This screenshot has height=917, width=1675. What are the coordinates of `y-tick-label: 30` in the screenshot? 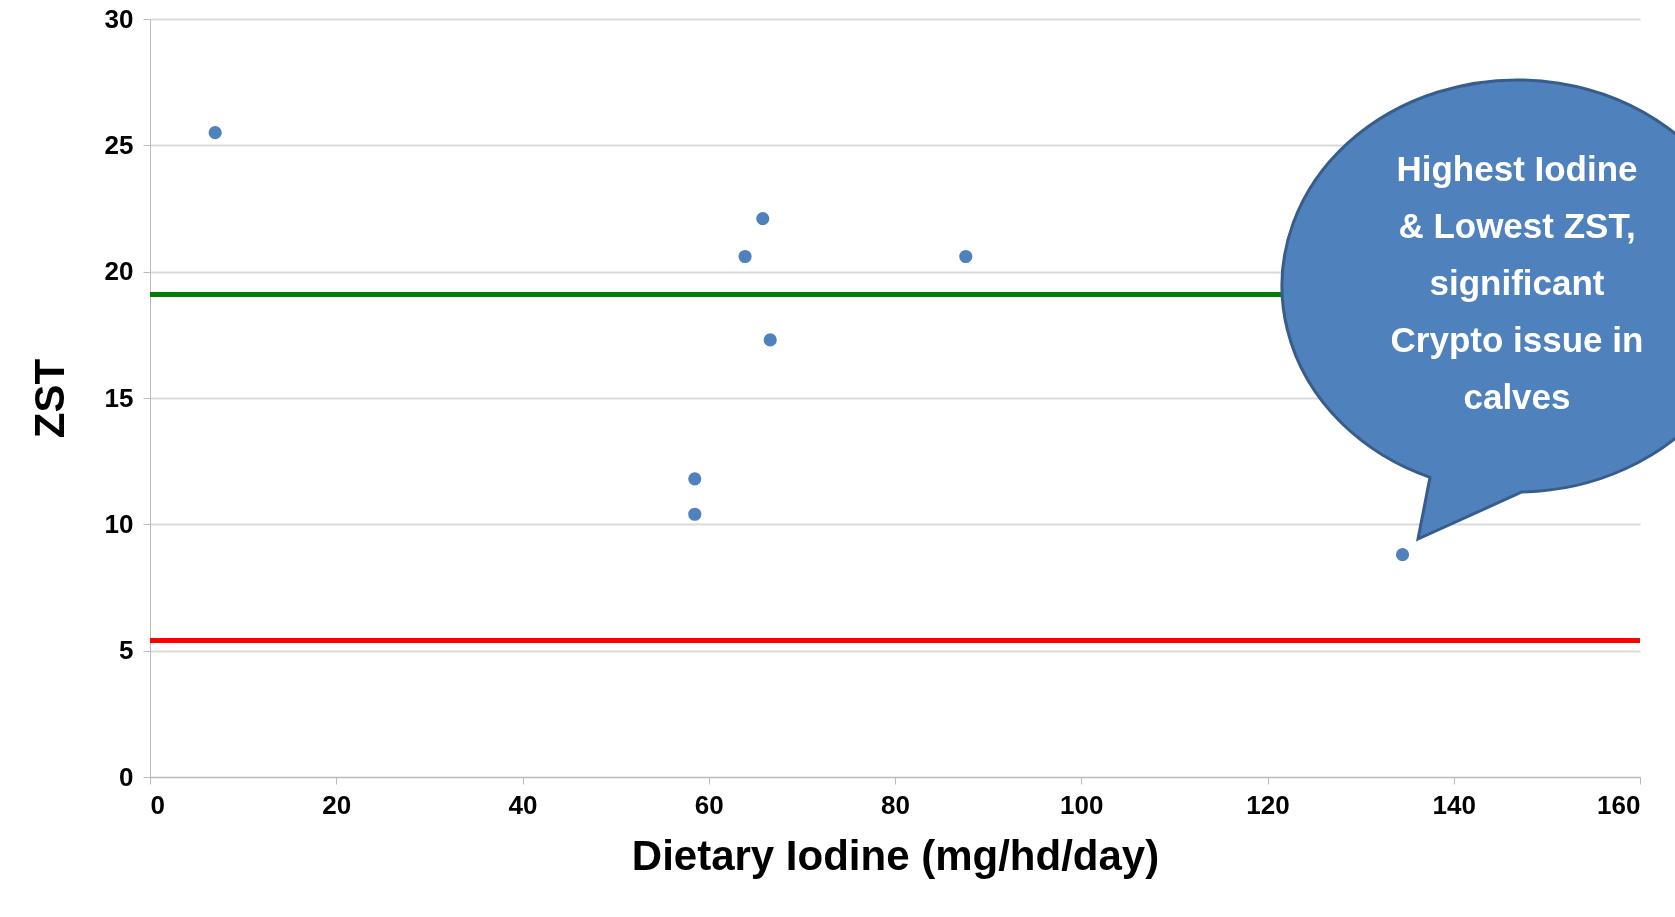 It's located at (119, 18).